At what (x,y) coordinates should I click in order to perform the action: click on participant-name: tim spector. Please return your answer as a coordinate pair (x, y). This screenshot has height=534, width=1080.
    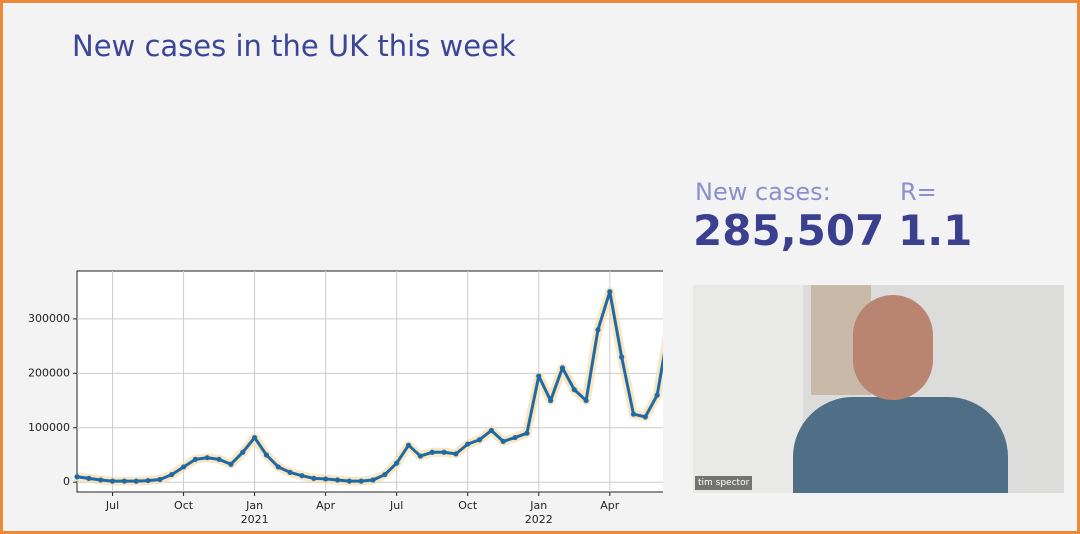
    Looking at the image, I should click on (724, 483).